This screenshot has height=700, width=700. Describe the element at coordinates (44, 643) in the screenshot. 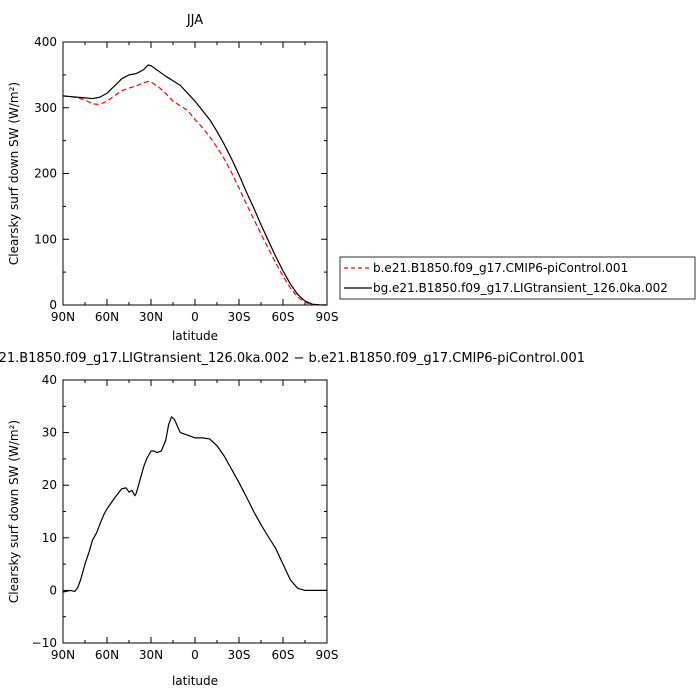

I see `bottom-y-tick-label: −10` at that location.